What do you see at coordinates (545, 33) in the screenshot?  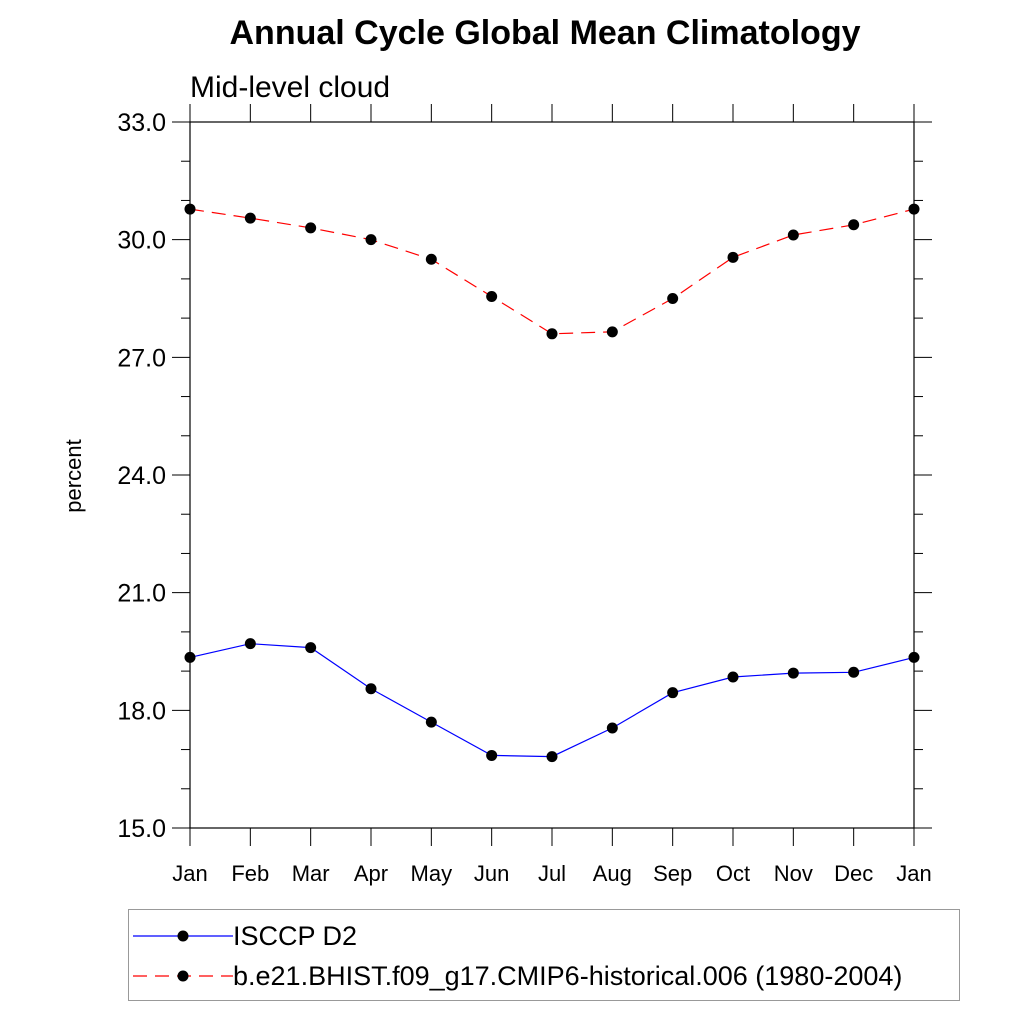 I see `chart-title: Annual Cycle Global Mean Climatology` at bounding box center [545, 33].